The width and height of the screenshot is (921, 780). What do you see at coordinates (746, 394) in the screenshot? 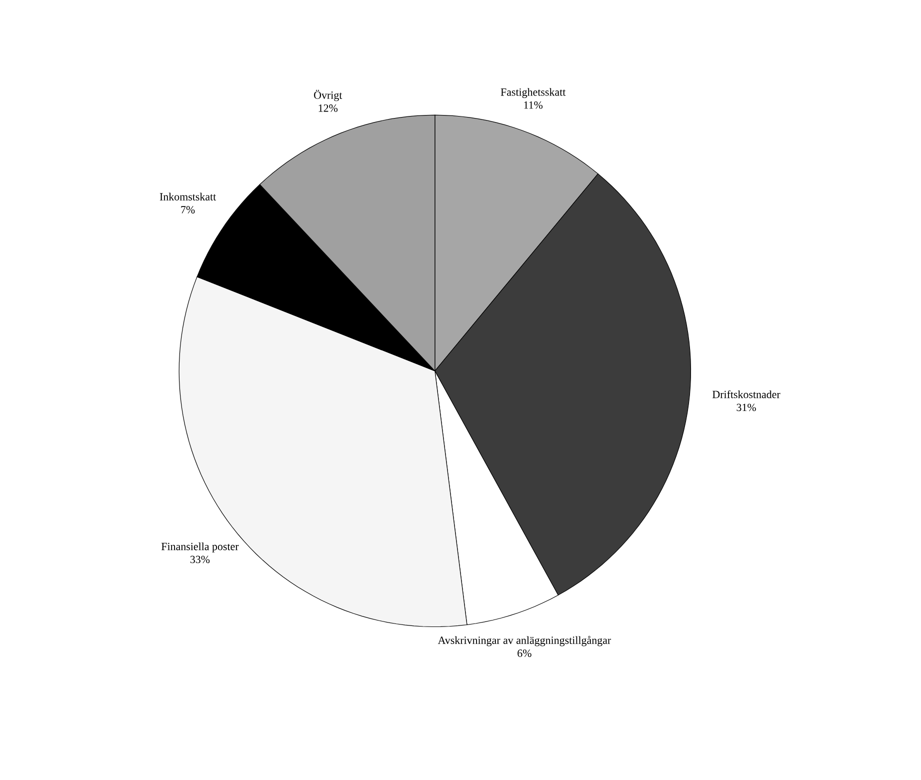
I see `slice-label: Driftskostnader` at bounding box center [746, 394].